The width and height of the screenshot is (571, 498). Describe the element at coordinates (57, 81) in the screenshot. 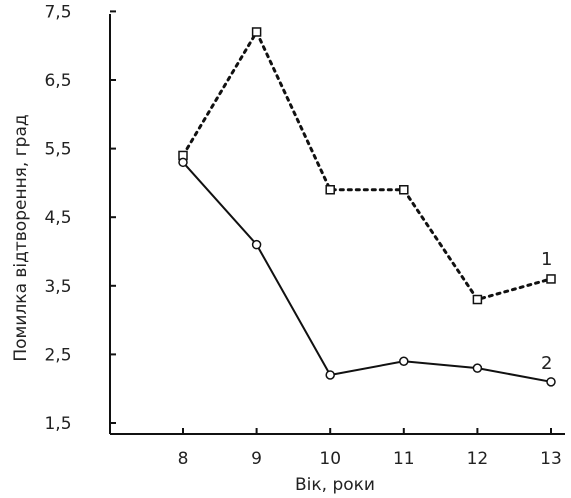

I see `y-tick-label: 6,5` at that location.